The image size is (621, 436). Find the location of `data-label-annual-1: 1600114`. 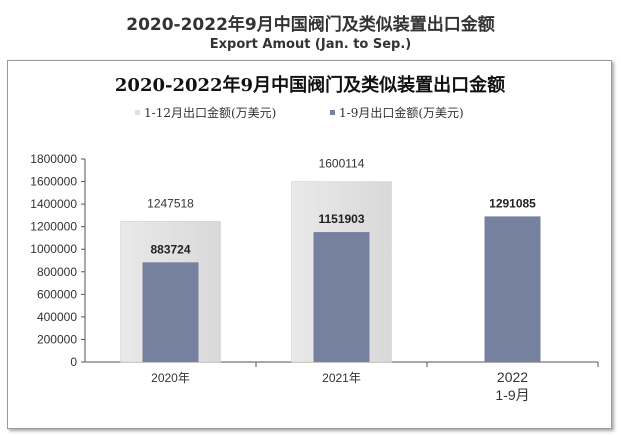

data-label-annual-1: 1600114 is located at coordinates (342, 164).